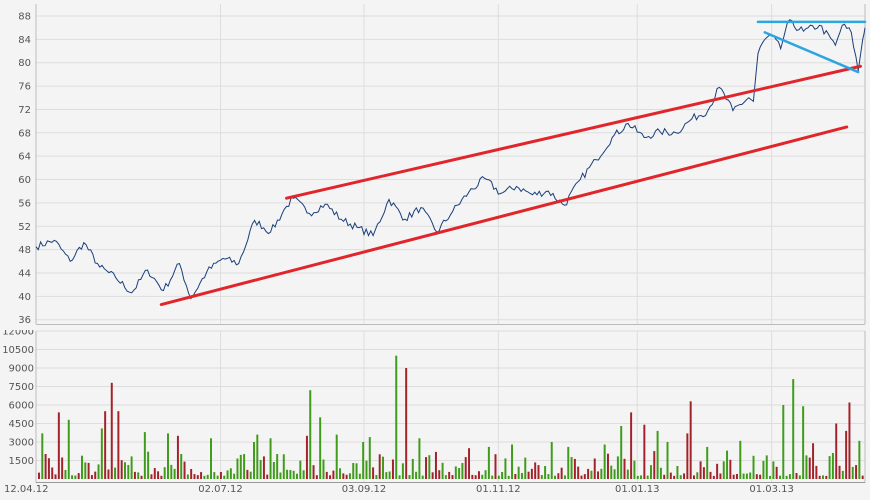 The image size is (870, 500). Describe the element at coordinates (637, 489) in the screenshot. I see `x-tick-label: 01.01.13` at that location.